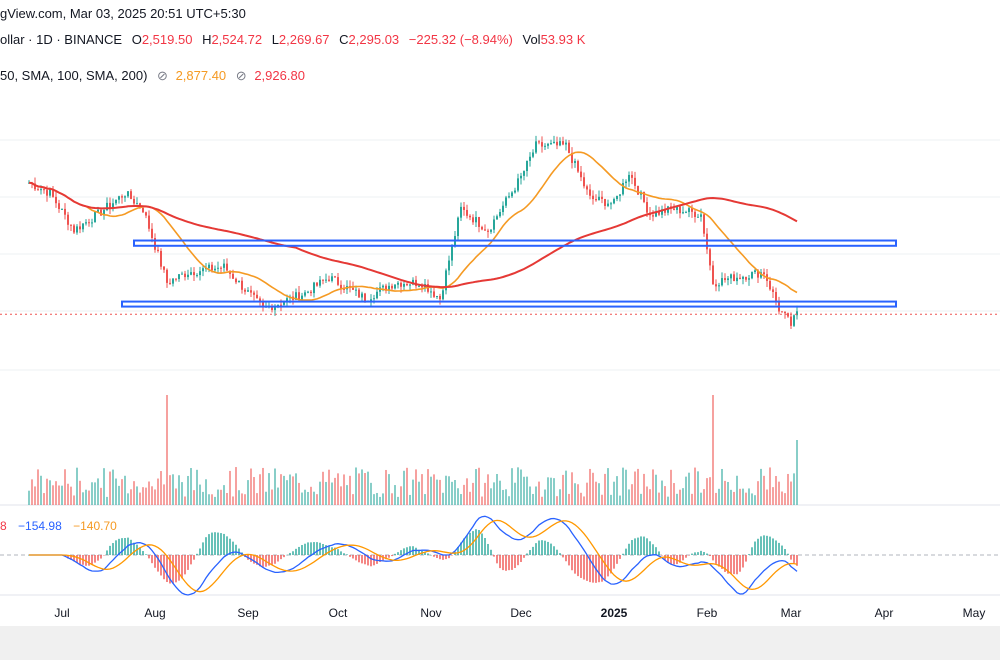  Describe the element at coordinates (207, 39) in the screenshot. I see `high-label: H` at that location.